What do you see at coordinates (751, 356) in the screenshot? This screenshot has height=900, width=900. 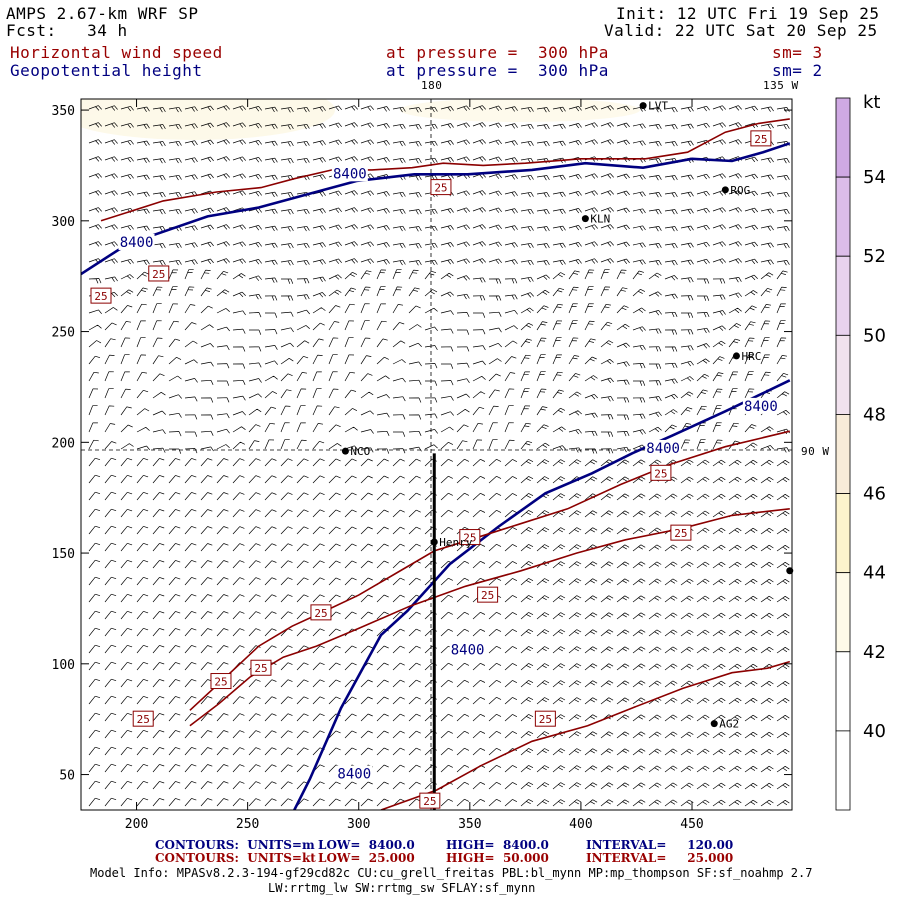 I see `station-label: HRC` at bounding box center [751, 356].